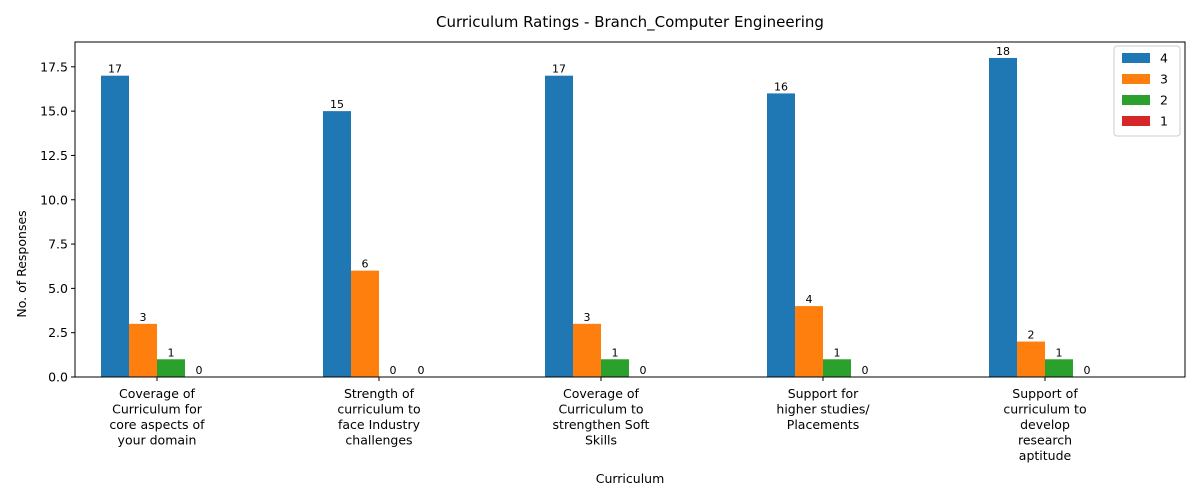 The height and width of the screenshot is (500, 1200). I want to click on x-axis-label: Curriculum, so click(630, 478).